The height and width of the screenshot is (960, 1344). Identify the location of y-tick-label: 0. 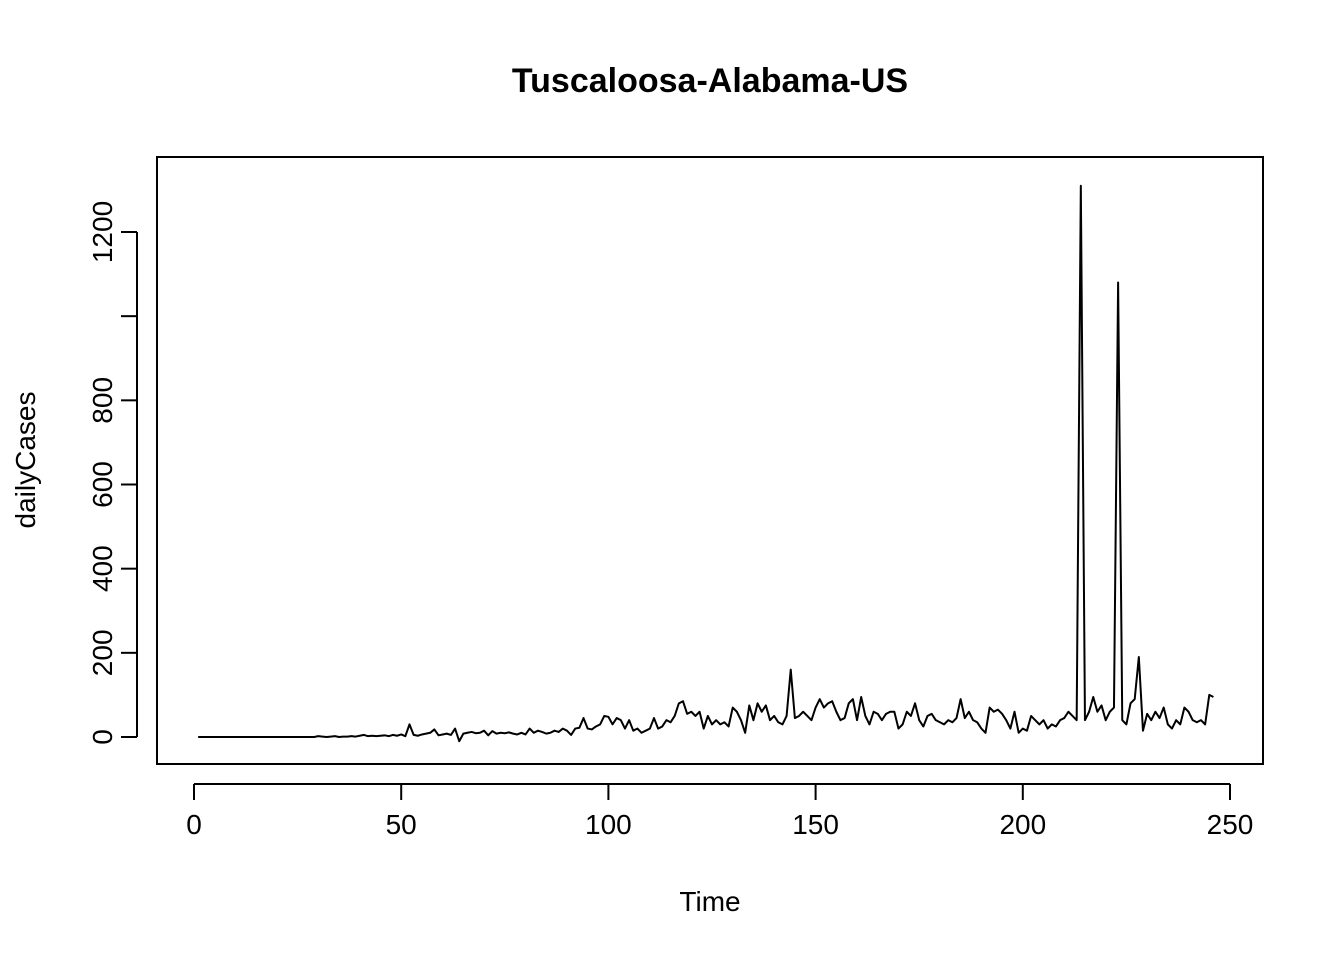
(102, 737).